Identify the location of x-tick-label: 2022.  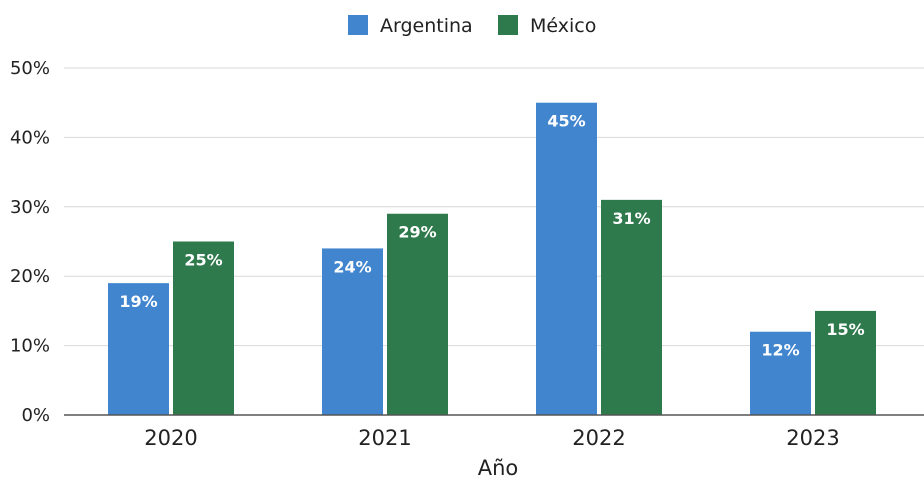
(598, 438).